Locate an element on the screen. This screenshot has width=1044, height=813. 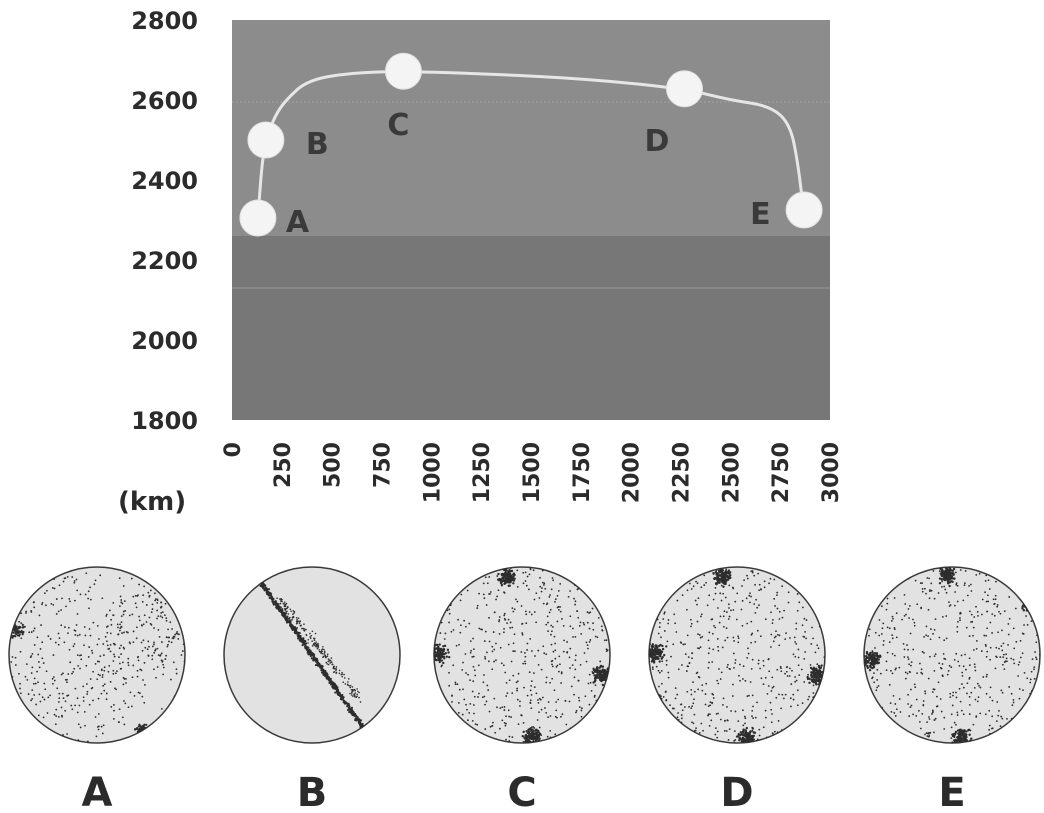
x-tick-label: 2500 is located at coordinates (731, 472).